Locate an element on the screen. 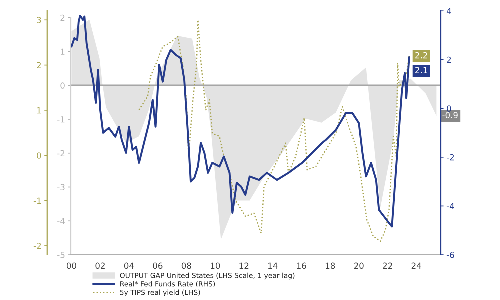 The width and height of the screenshot is (500, 300). x-tick-label: 08 is located at coordinates (187, 266).